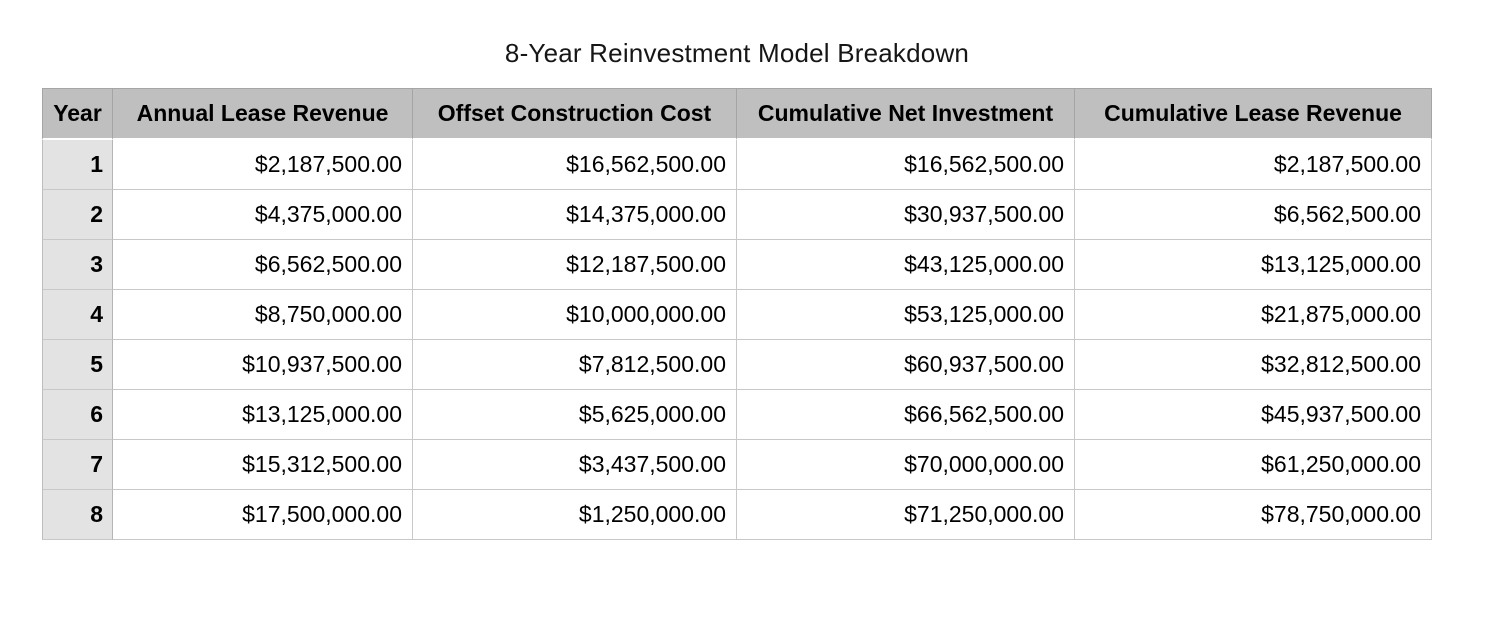 This screenshot has width=1500, height=625. What do you see at coordinates (906, 415) in the screenshot?
I see `value-cell: $66,562,500.00` at bounding box center [906, 415].